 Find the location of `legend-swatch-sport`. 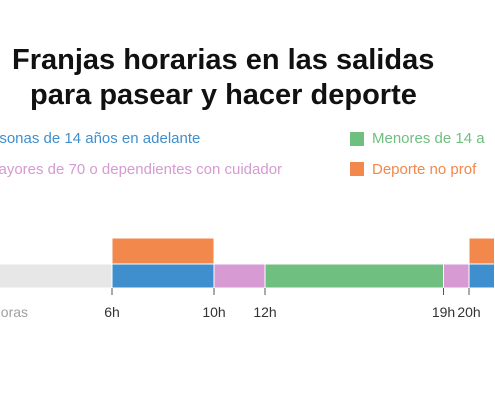

legend-swatch-sport is located at coordinates (357, 169).